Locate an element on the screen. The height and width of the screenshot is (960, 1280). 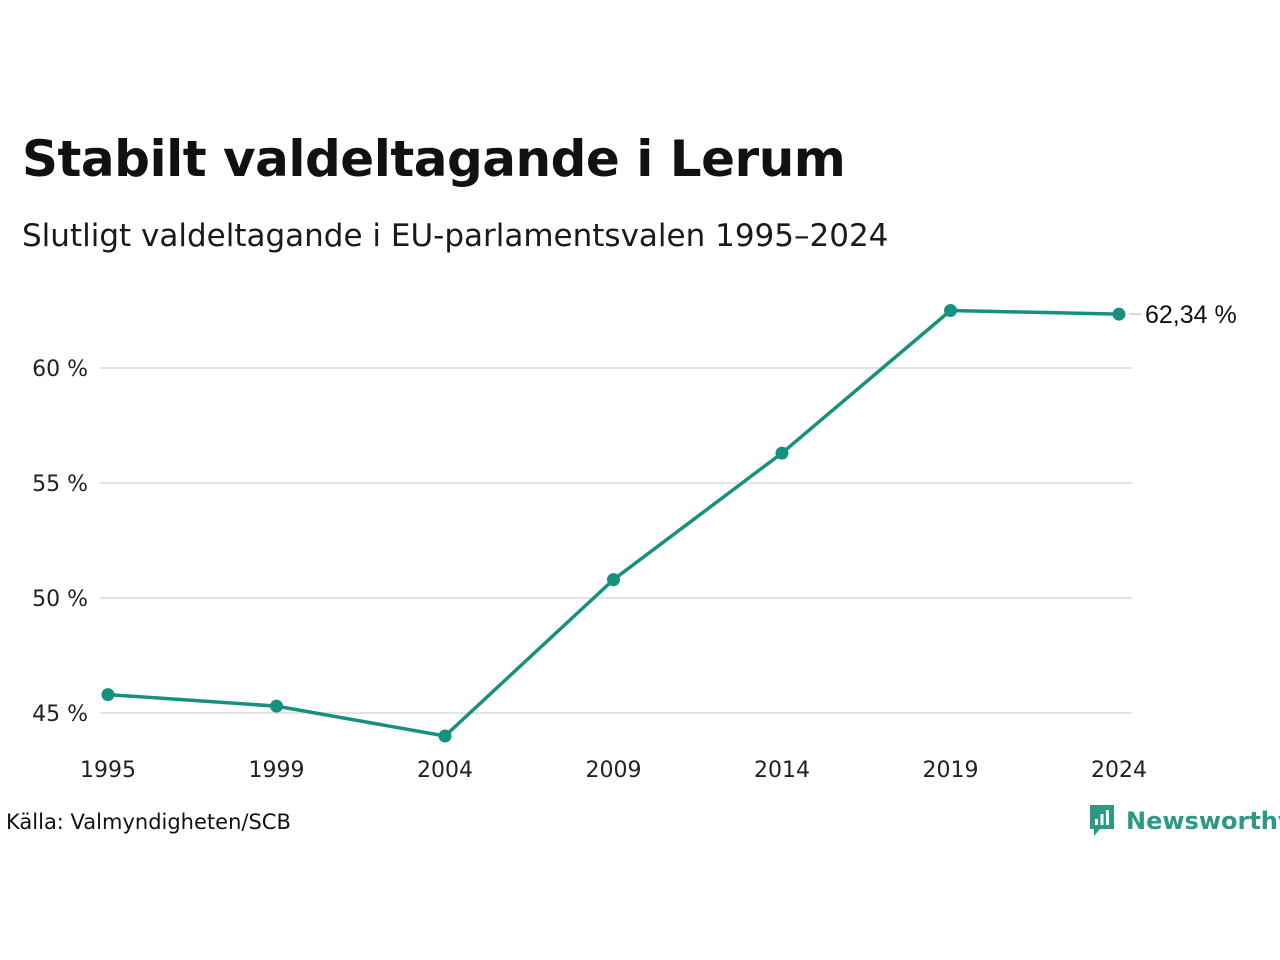
brand-logo: Newsworthy is located at coordinates (1184, 821).